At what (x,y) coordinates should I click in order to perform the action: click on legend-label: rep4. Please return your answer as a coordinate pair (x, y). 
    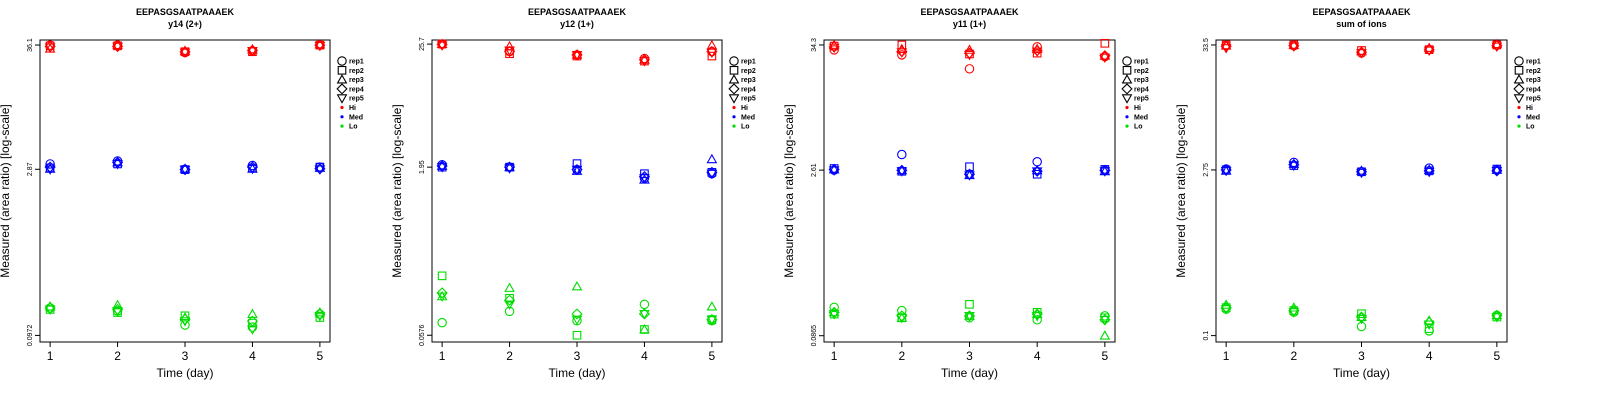
    Looking at the image, I should click on (356, 89).